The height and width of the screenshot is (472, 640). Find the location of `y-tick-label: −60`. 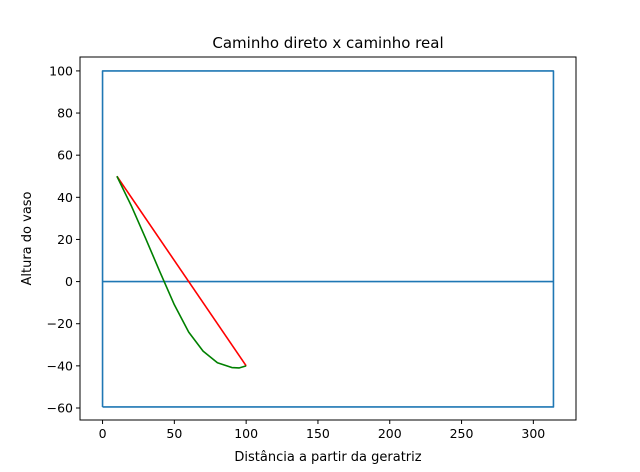

y-tick-label: −60 is located at coordinates (60, 407).